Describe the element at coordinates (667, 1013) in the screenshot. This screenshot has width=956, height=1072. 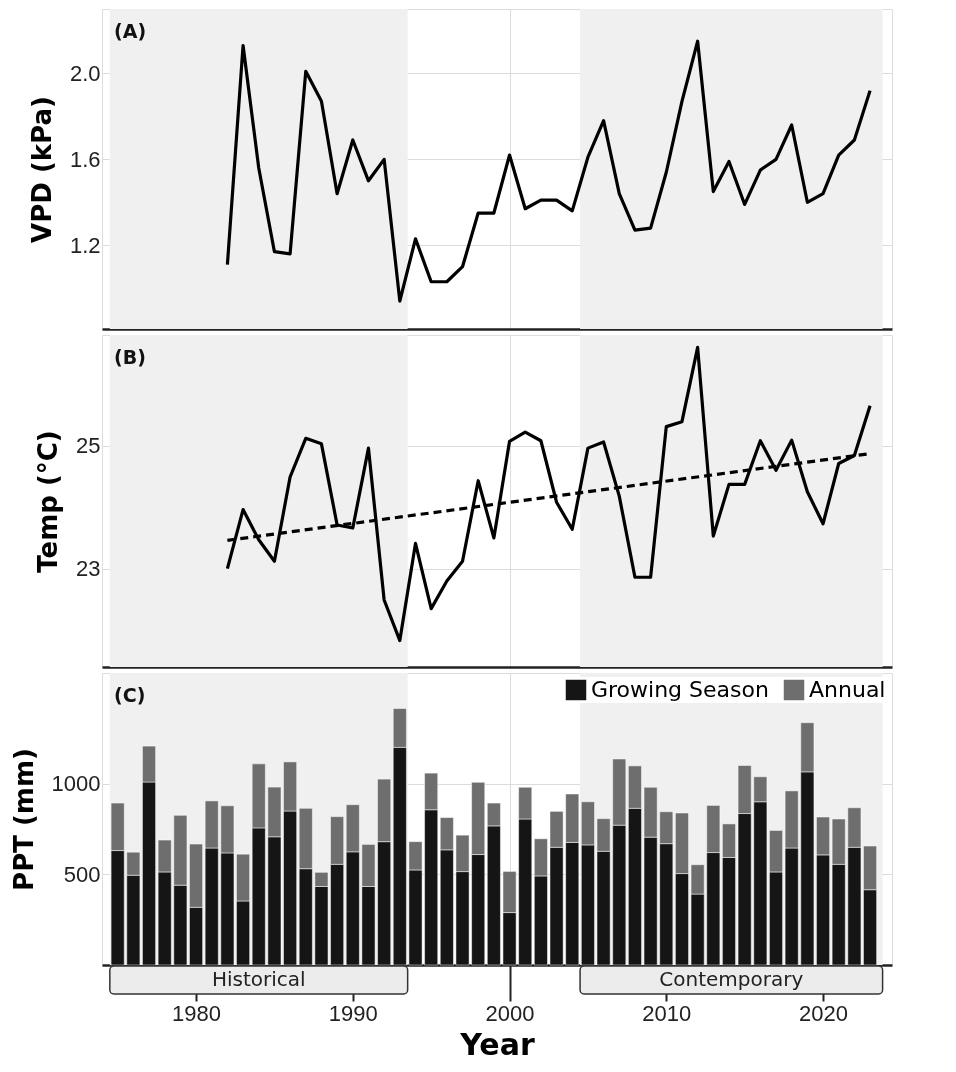
I see `x-tick-label: 2010` at that location.